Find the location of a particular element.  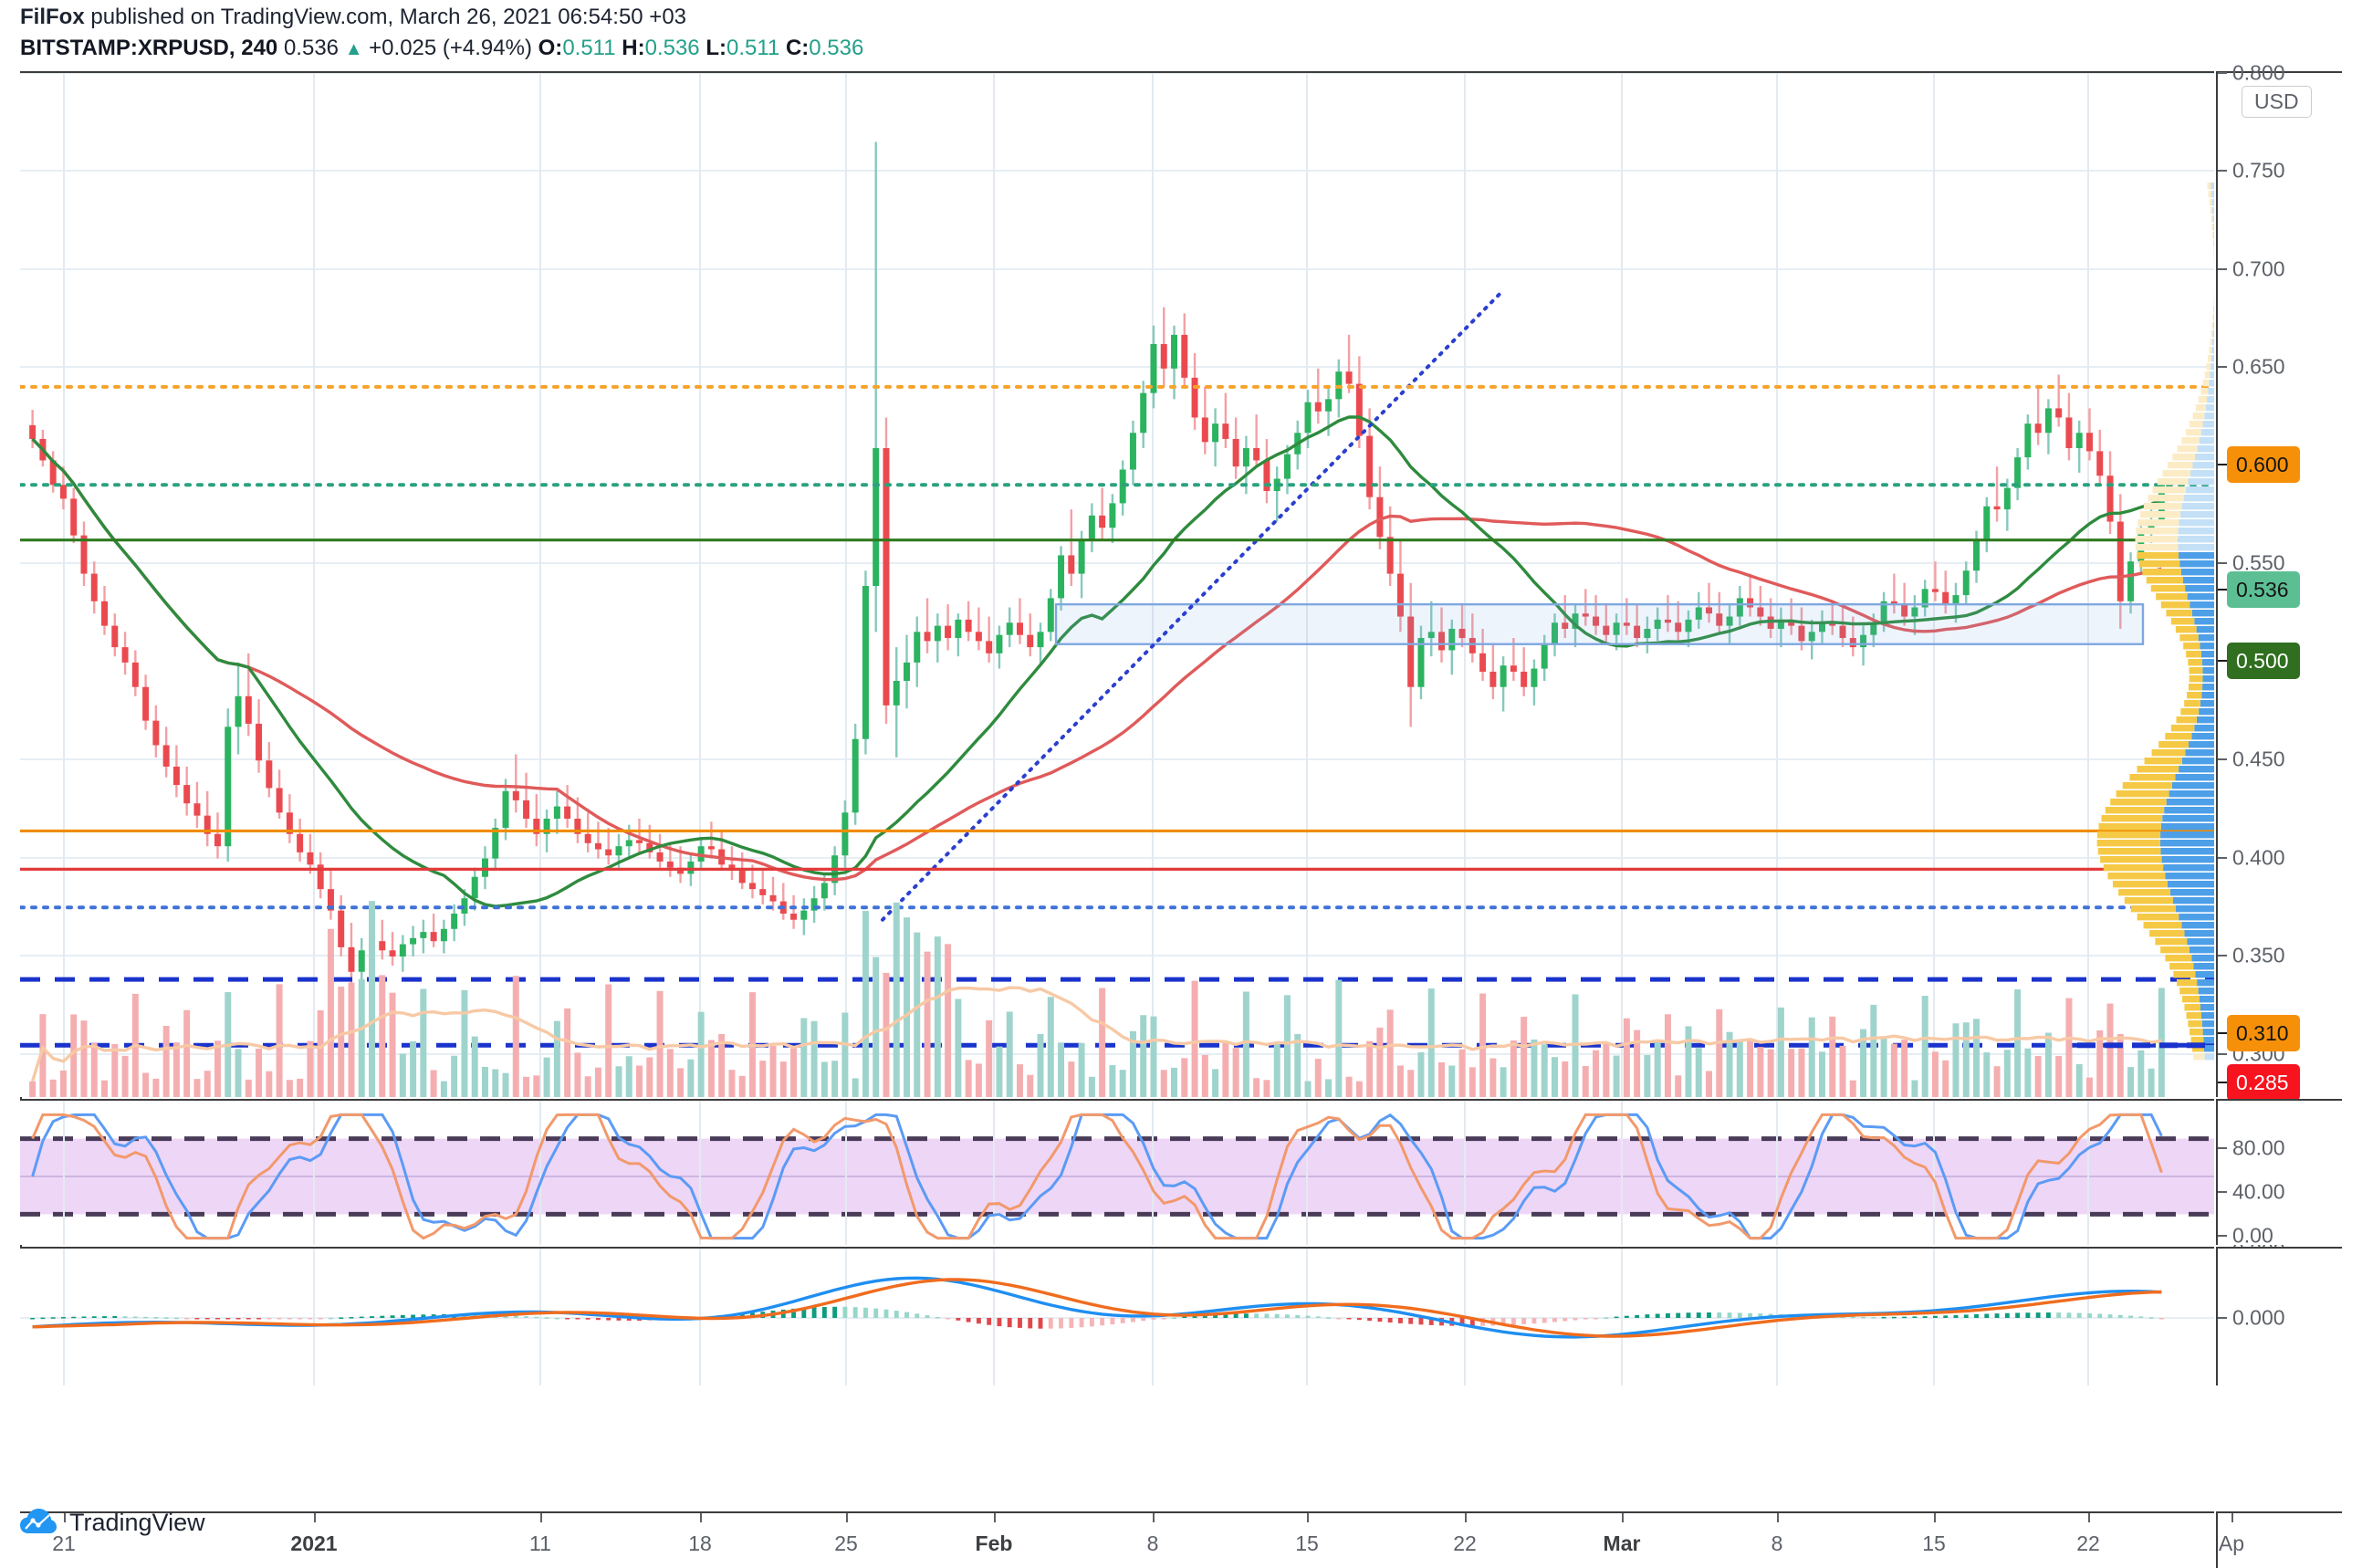

time-tick-label: 18 is located at coordinates (700, 1543).